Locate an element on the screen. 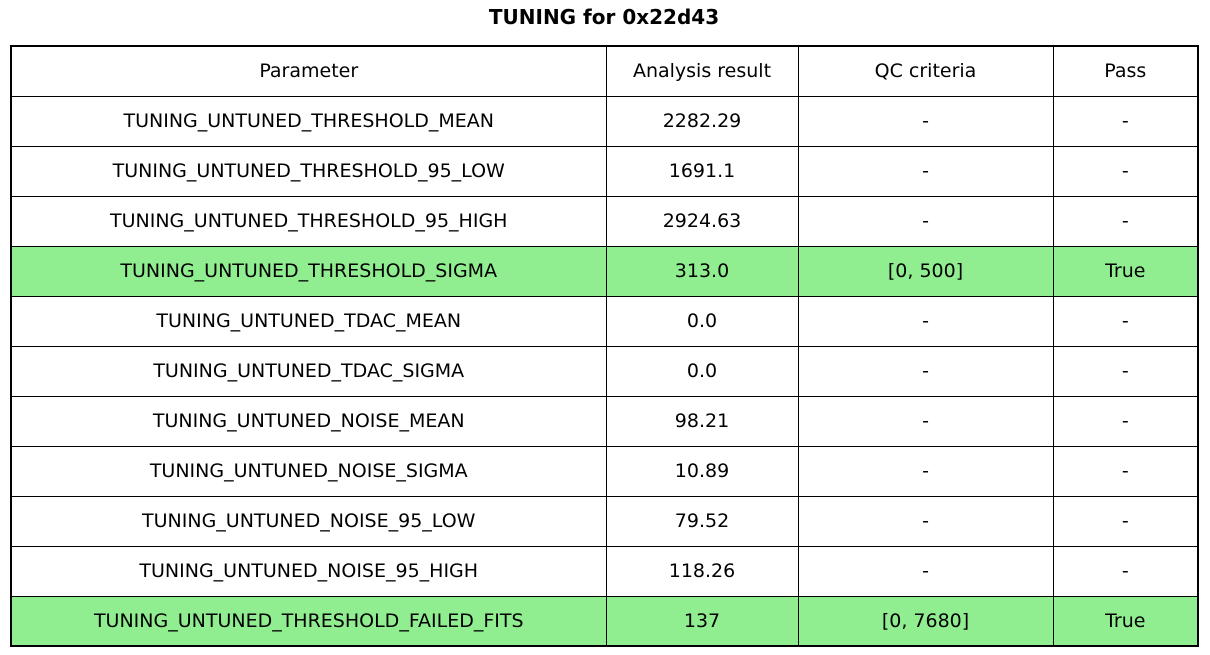  cell-analysis-result: 79.52 is located at coordinates (702, 521).